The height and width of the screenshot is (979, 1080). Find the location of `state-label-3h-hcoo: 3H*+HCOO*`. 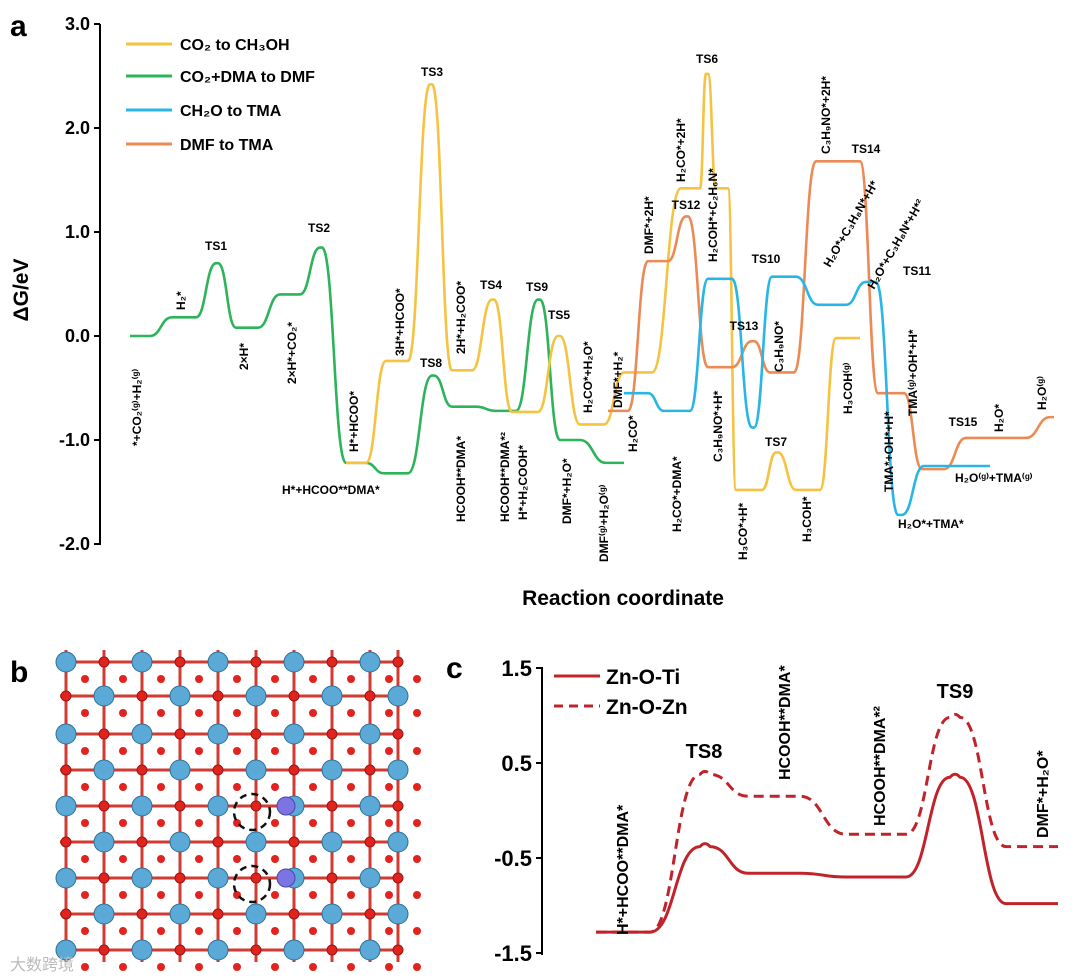

state-label-3h-hcoo: 3H*+HCOO* is located at coordinates (400, 322).